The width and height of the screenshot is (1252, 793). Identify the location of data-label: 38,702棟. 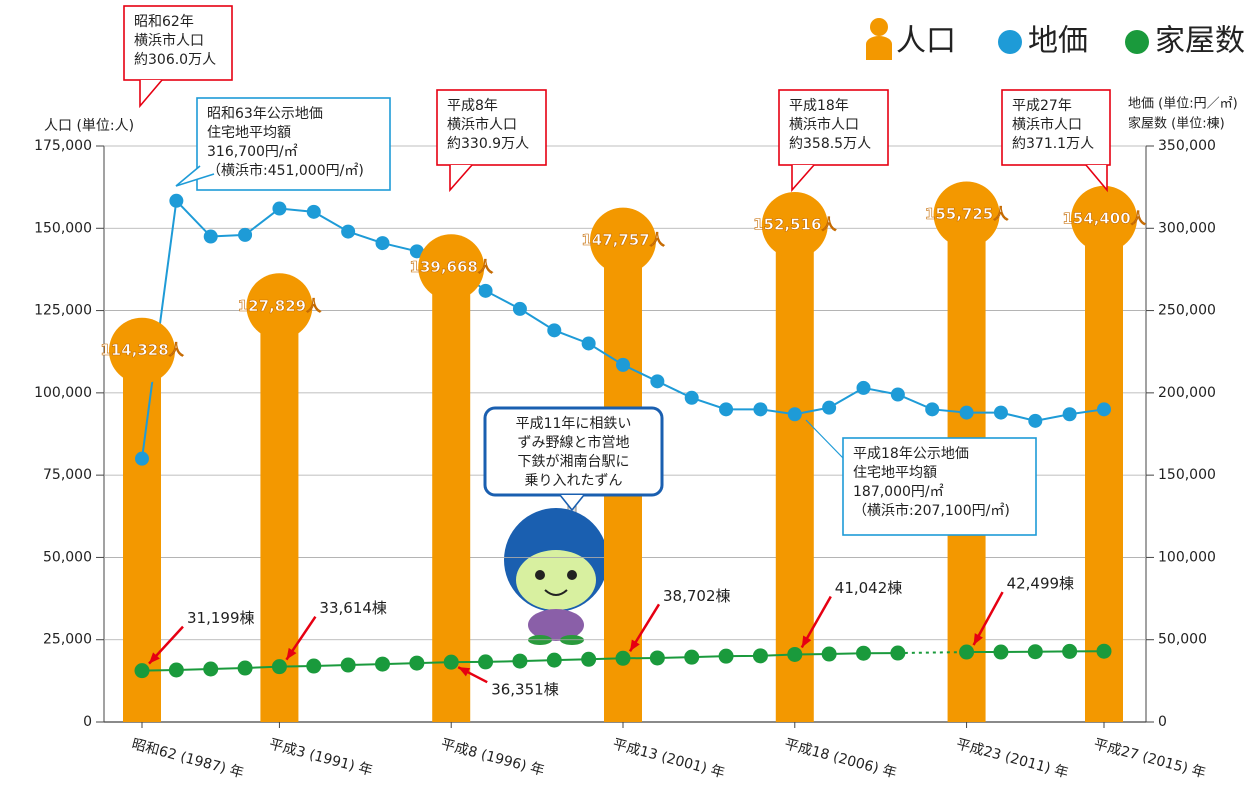
(697, 596).